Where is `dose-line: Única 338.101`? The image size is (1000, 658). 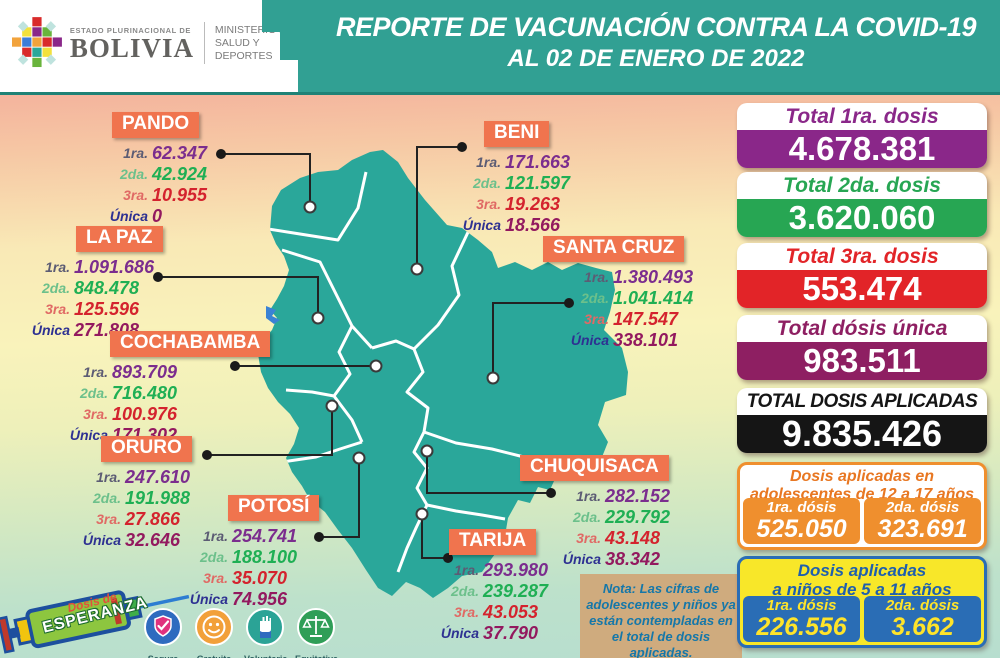 dose-line: Única 338.101 is located at coordinates (624, 340).